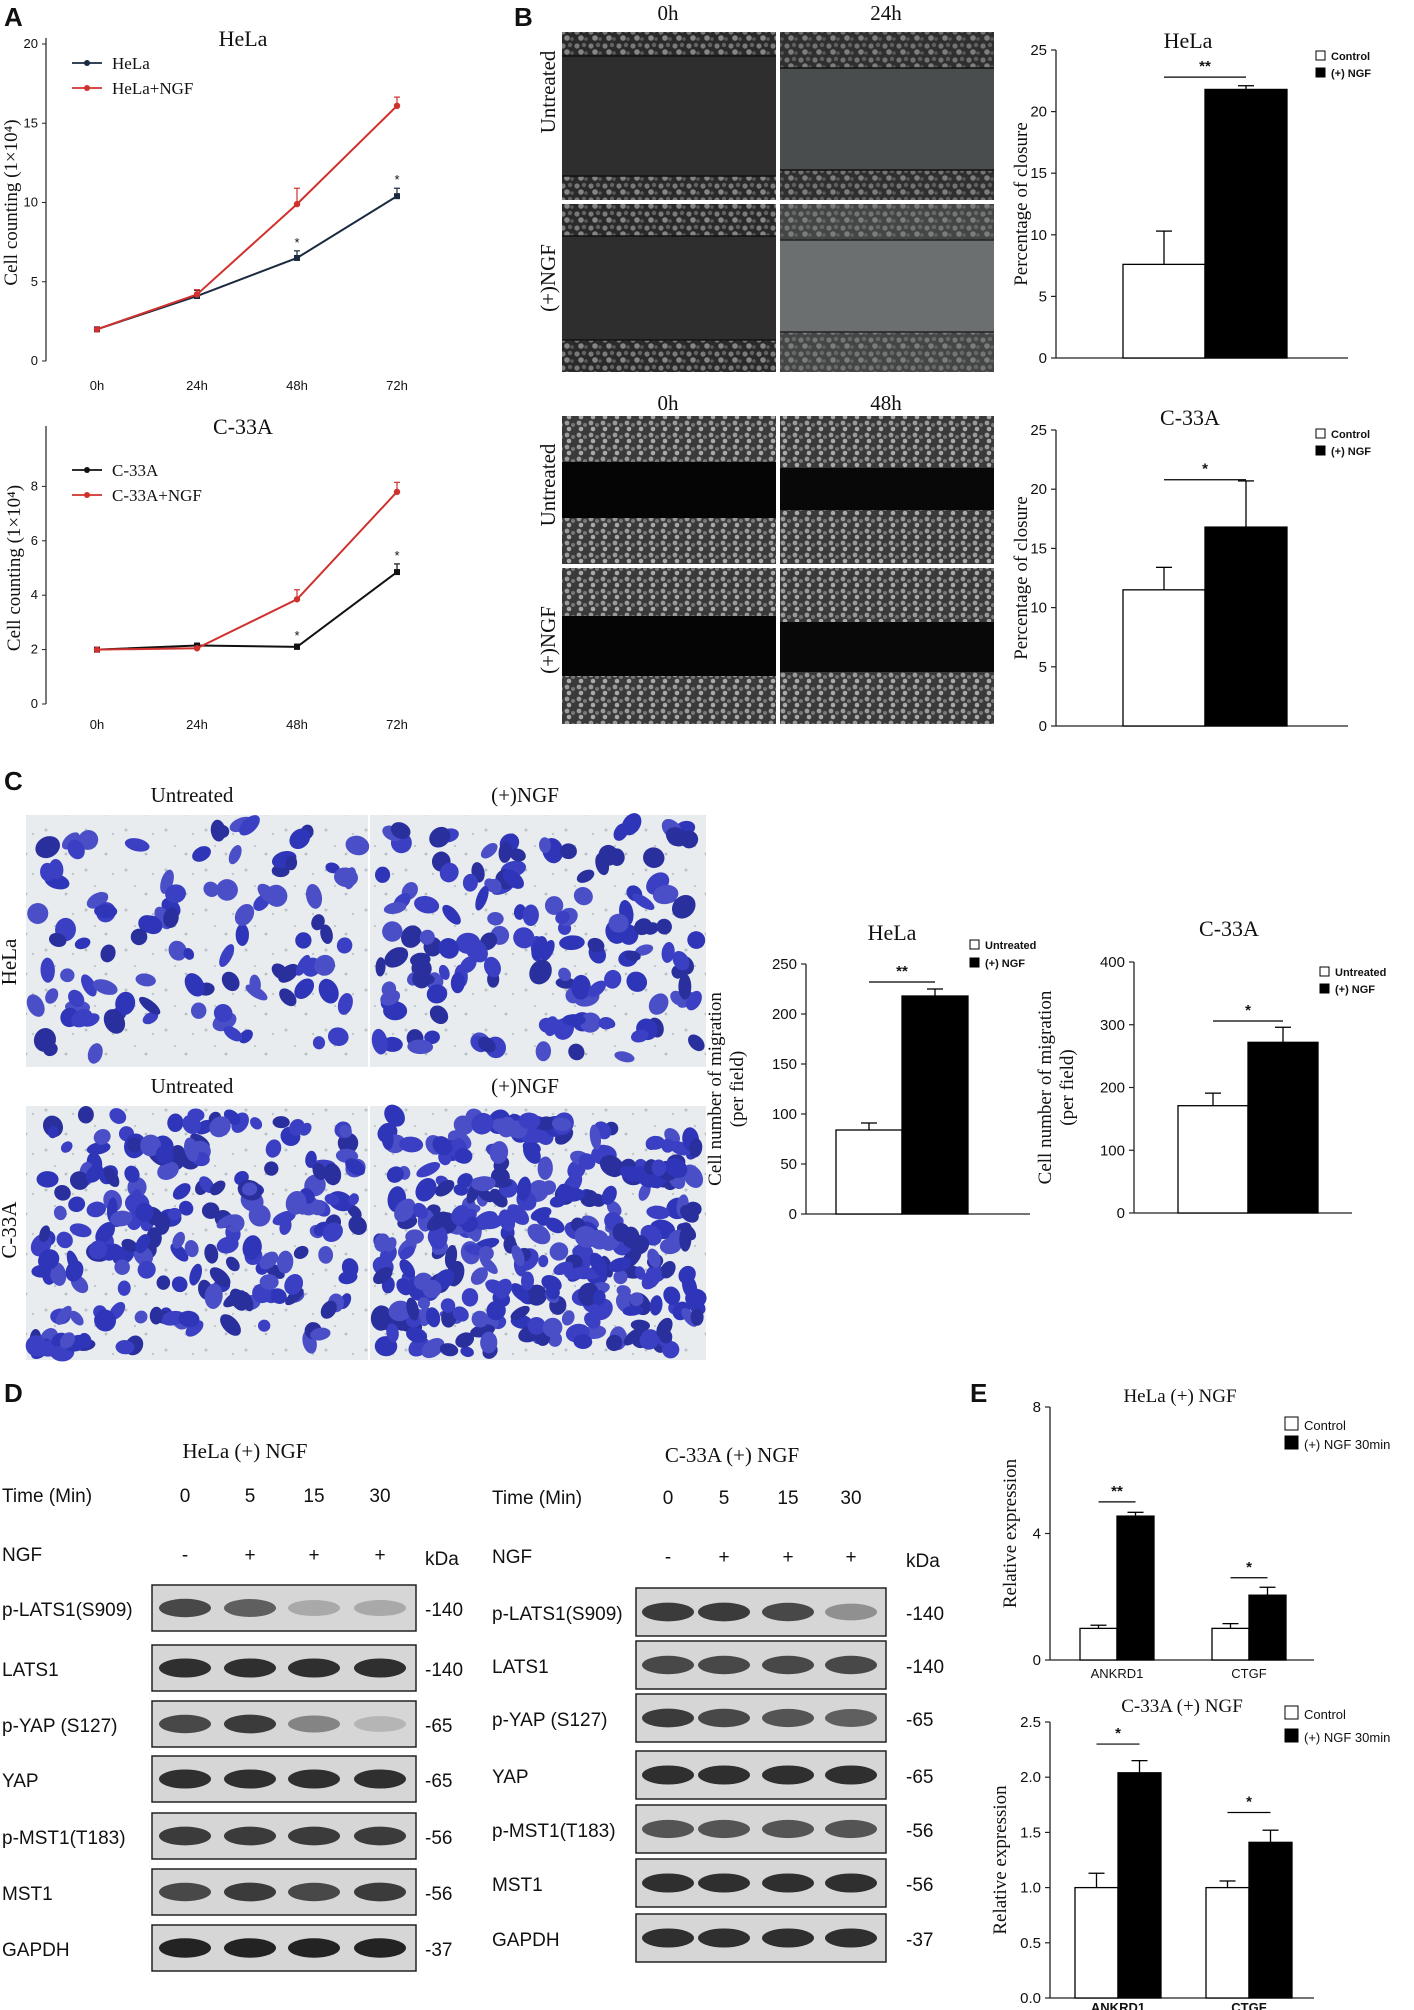 The height and width of the screenshot is (2010, 1414). Describe the element at coordinates (1030, 1943) in the screenshot. I see `y-tick-label: 0.5` at that location.